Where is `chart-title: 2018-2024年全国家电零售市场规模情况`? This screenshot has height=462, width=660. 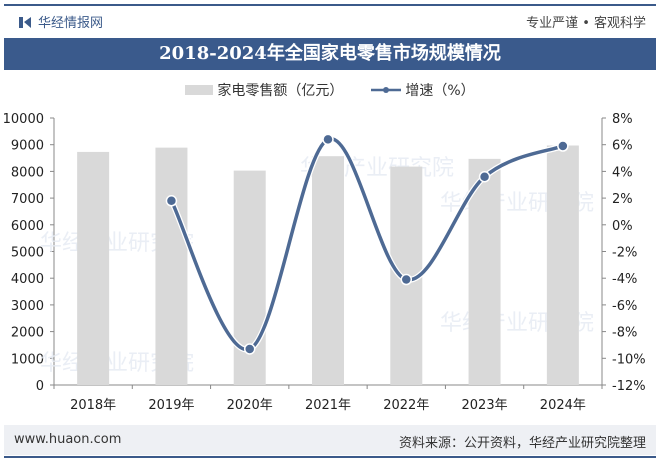
chart-title: 2018-2024年全国家电零售市场规模情况 is located at coordinates (330, 54).